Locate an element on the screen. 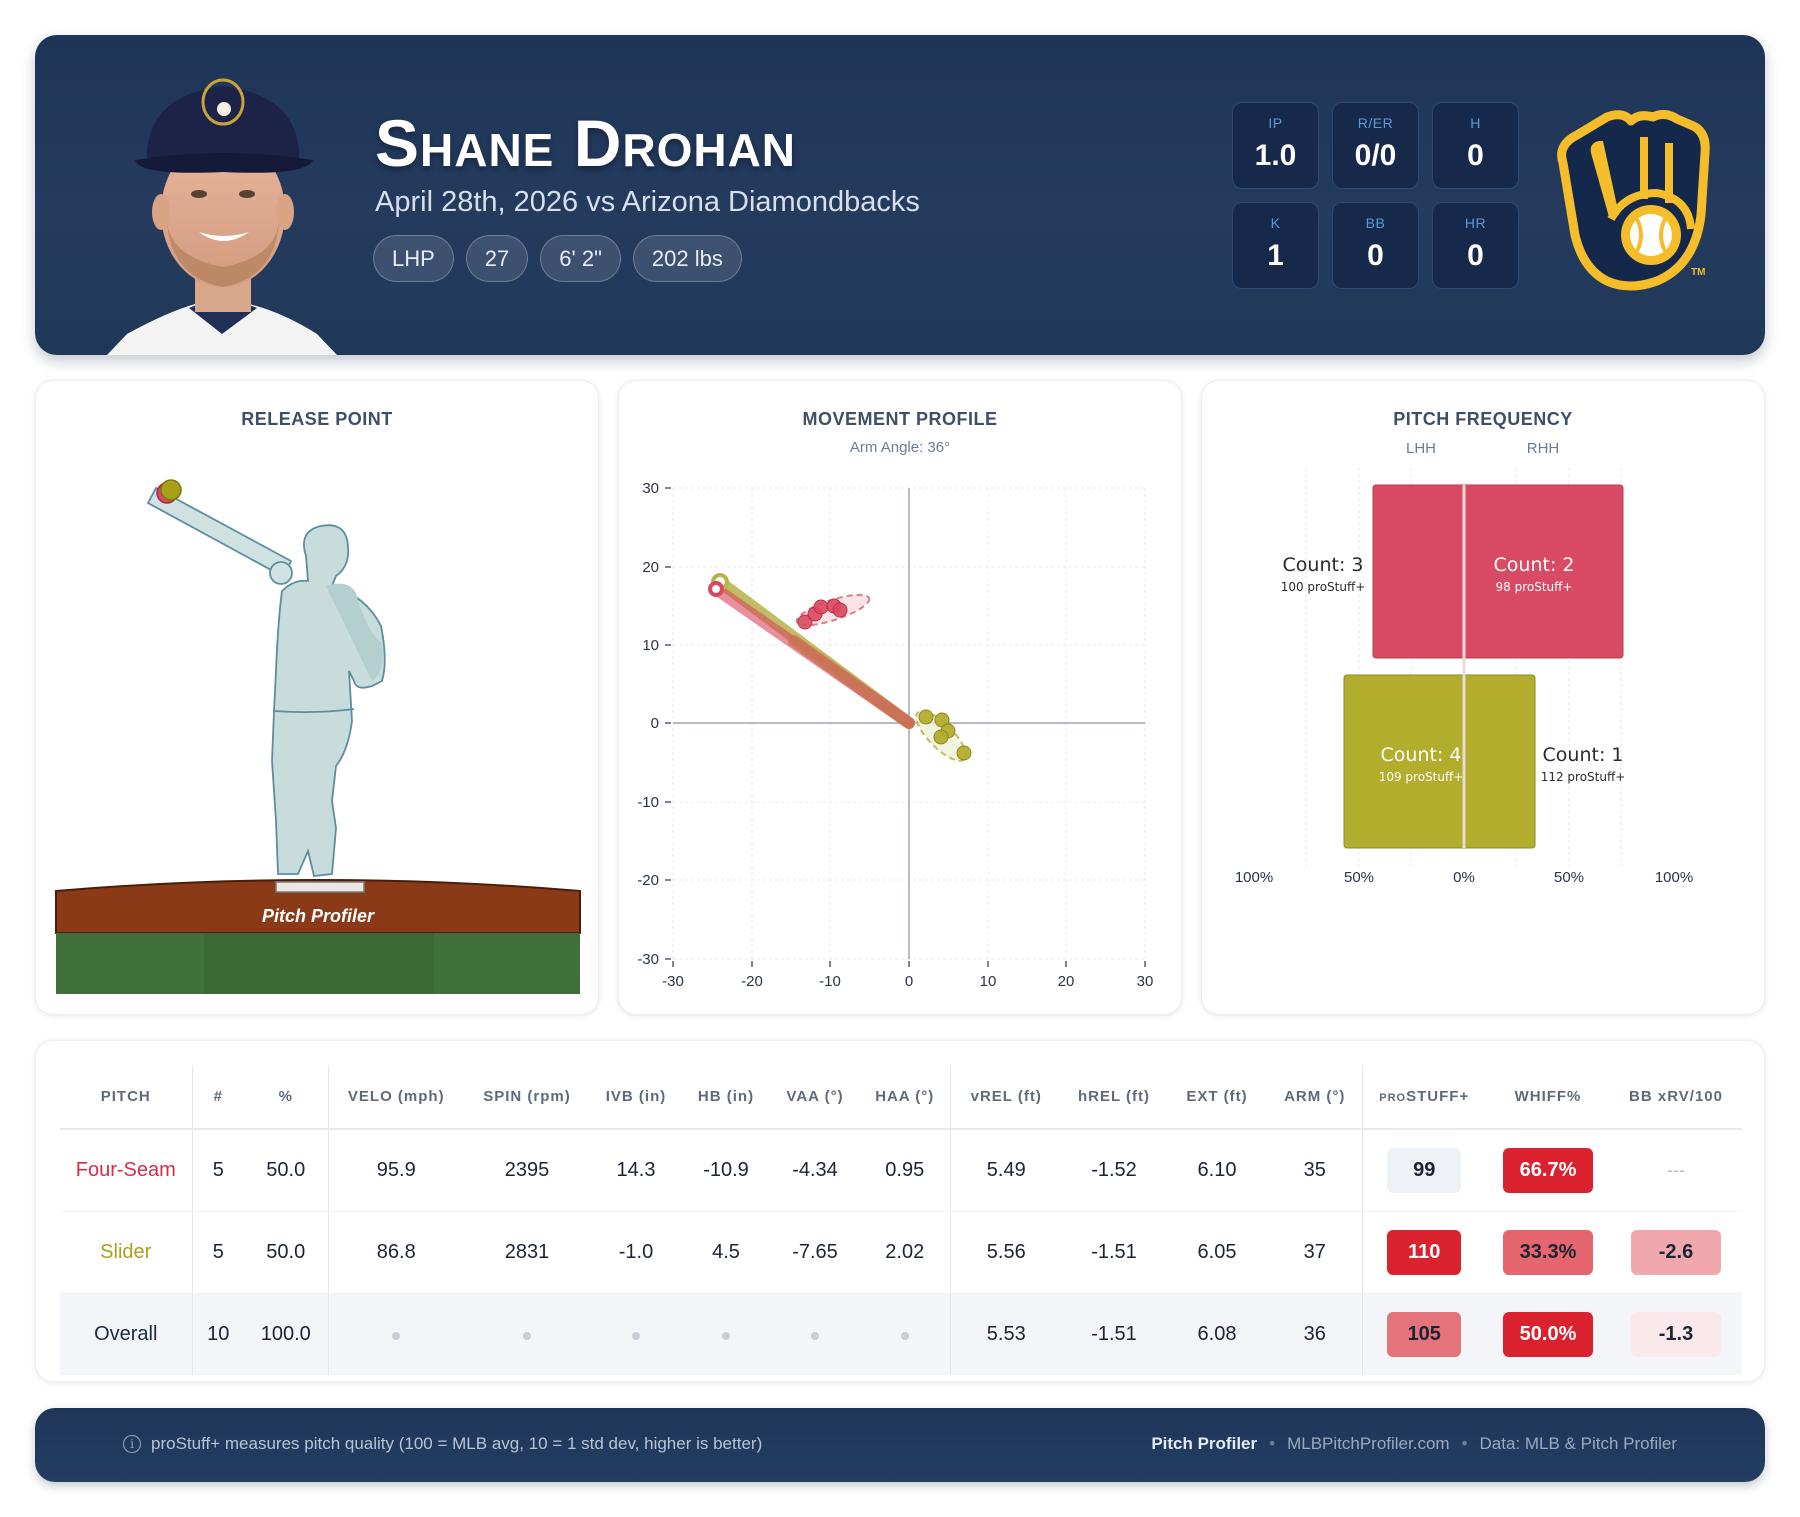 This screenshot has height=1517, width=1800. xrv-cell: --- is located at coordinates (1676, 1170).